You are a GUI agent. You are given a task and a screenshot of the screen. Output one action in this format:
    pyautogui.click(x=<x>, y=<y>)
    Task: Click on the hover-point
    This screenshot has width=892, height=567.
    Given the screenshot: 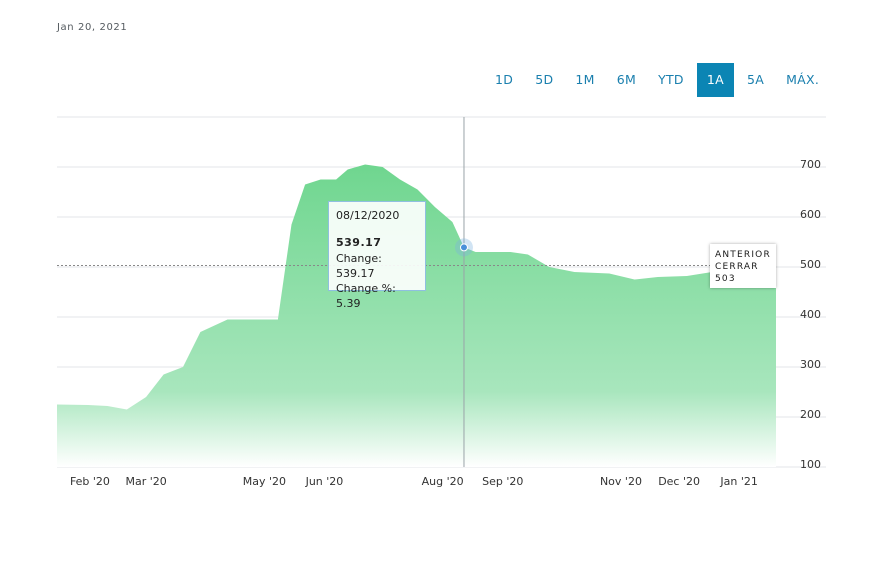 What is the action you would take?
    pyautogui.click(x=463, y=247)
    